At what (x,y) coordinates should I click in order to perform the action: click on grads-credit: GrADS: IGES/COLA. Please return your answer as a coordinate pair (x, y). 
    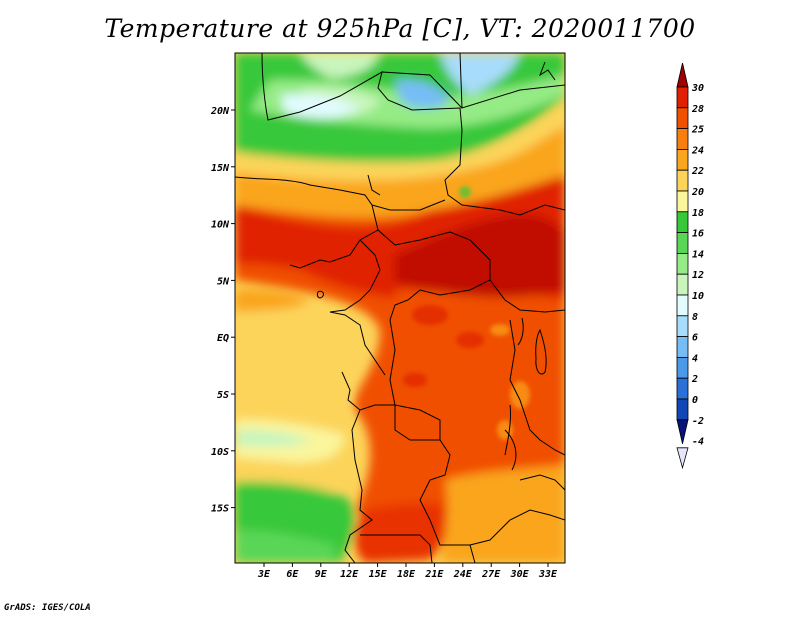
    Looking at the image, I should click on (47, 608).